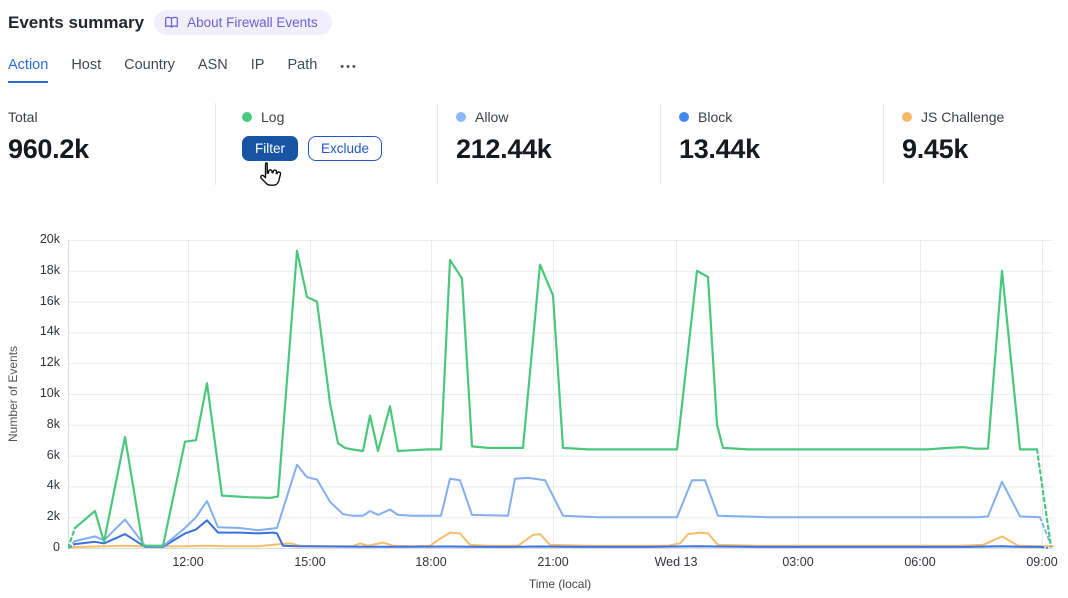  Describe the element at coordinates (49, 269) in the screenshot. I see `y-axis-tick: 18k` at that location.